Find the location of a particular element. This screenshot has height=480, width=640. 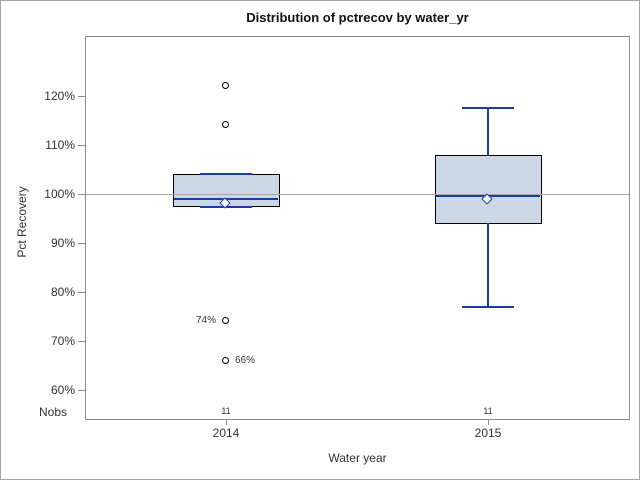

y-tick-label: 120% is located at coordinates (59, 96).